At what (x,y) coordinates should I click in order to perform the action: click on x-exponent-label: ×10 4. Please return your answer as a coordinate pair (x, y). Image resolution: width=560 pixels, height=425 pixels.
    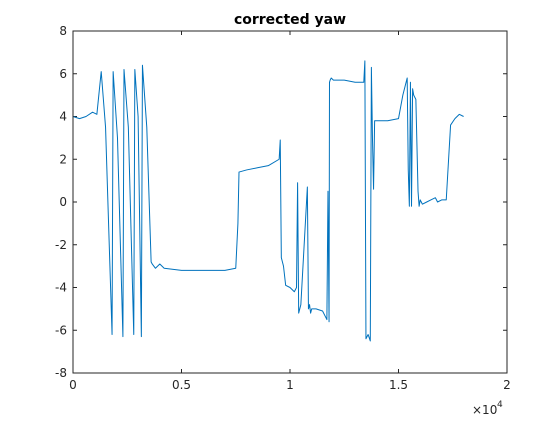
    Looking at the image, I should click on (487, 408).